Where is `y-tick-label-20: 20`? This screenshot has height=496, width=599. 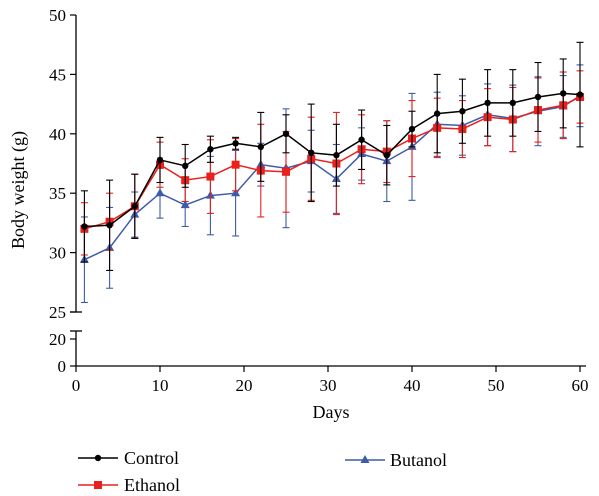 y-tick-label-20: 20 is located at coordinates (57, 339).